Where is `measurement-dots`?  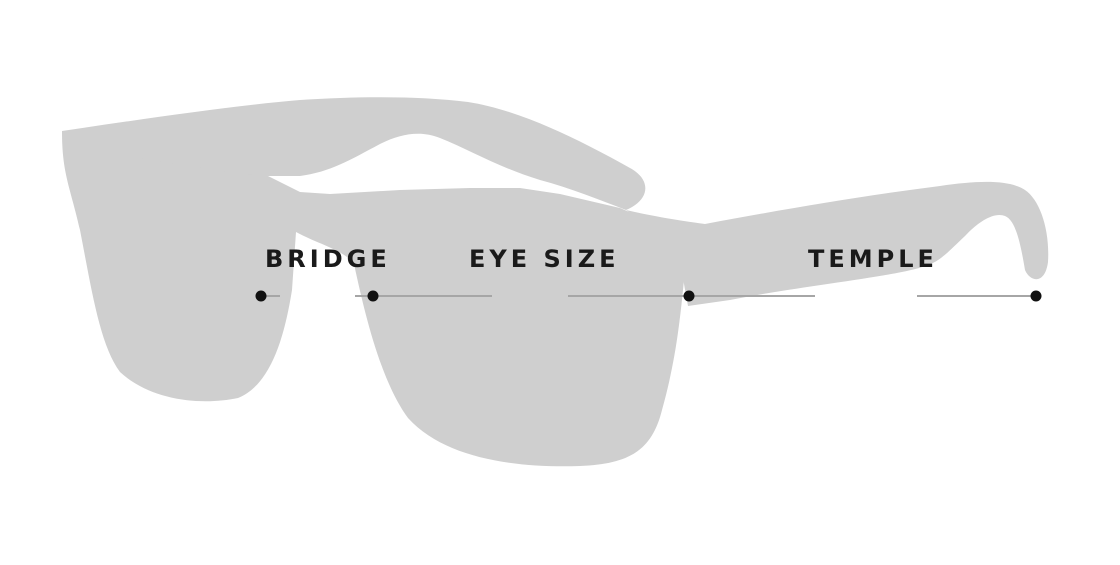
measurement-dots is located at coordinates (648, 296).